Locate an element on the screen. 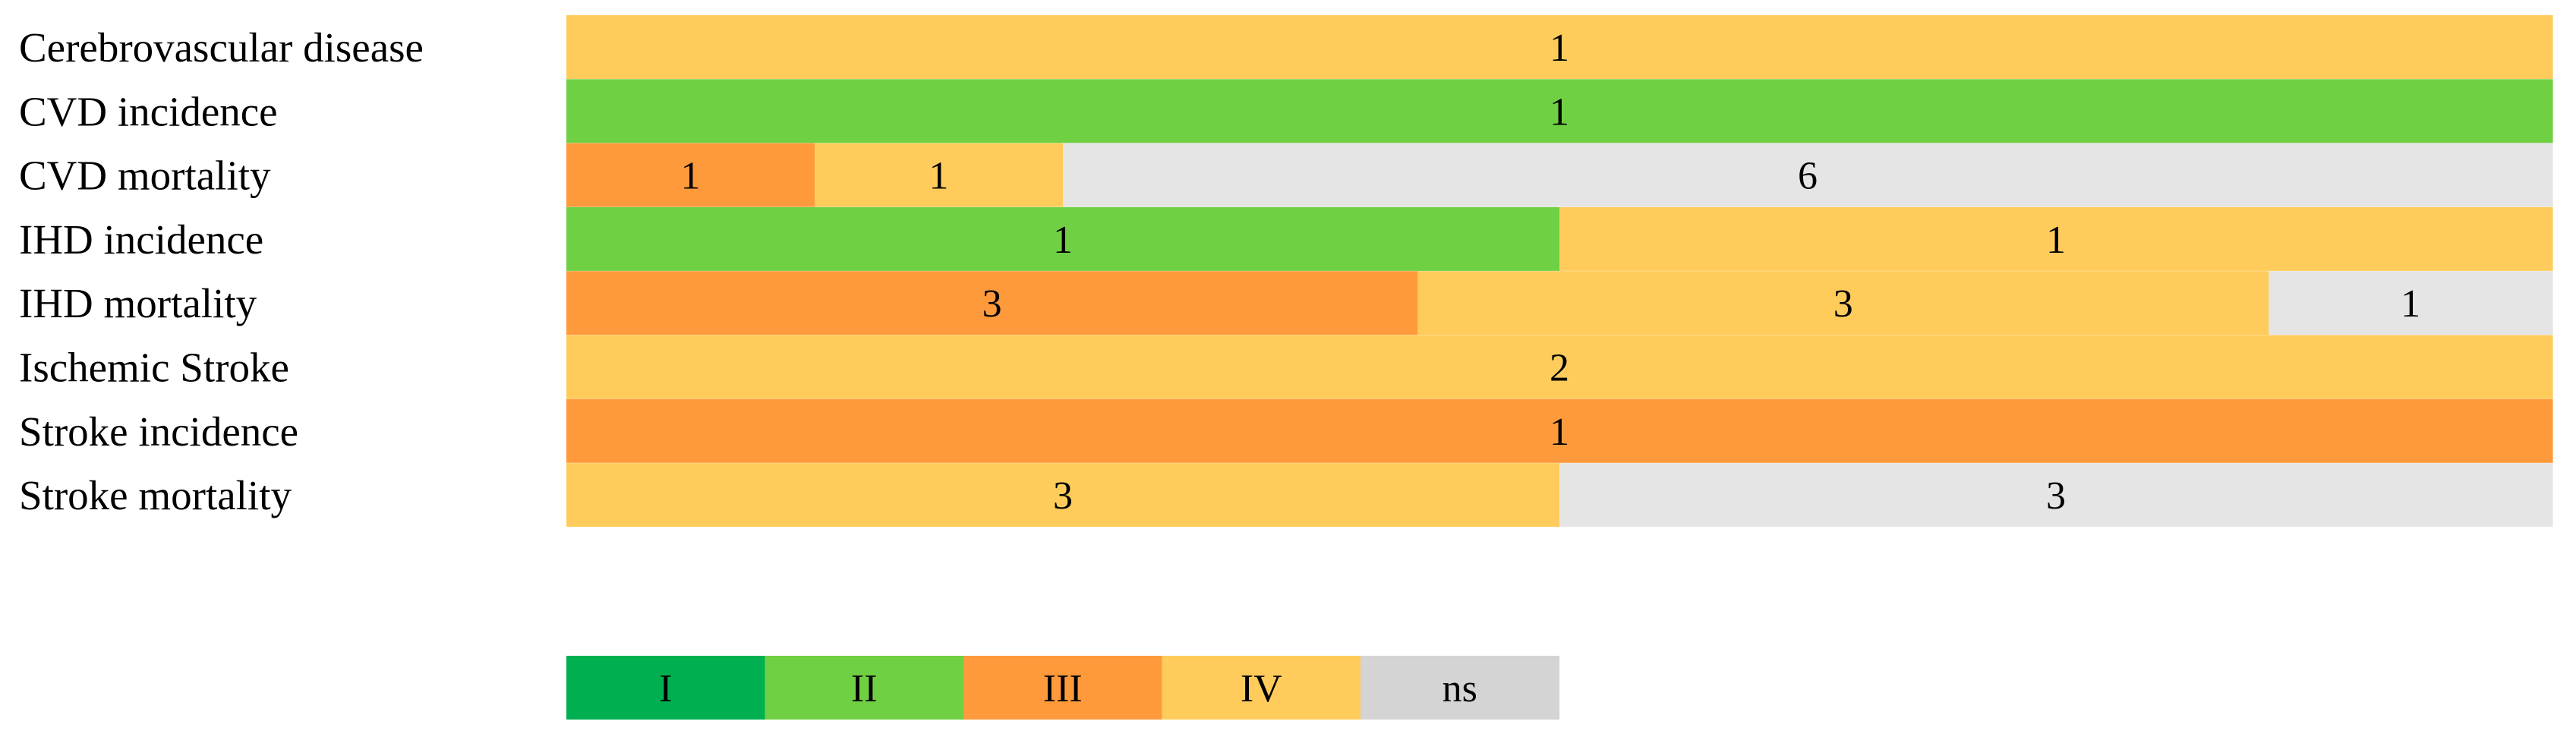  legend-swatch-ns is located at coordinates (1460, 688).